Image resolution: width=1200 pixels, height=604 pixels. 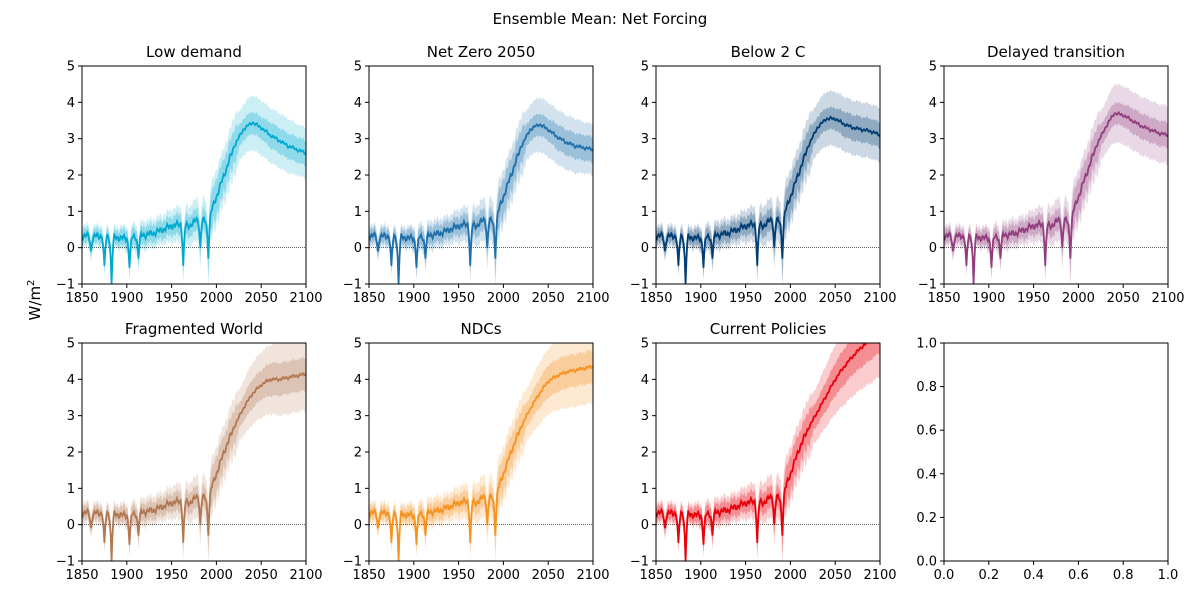 What do you see at coordinates (31, 283) in the screenshot?
I see `ylabel-superscript: 2` at bounding box center [31, 283].